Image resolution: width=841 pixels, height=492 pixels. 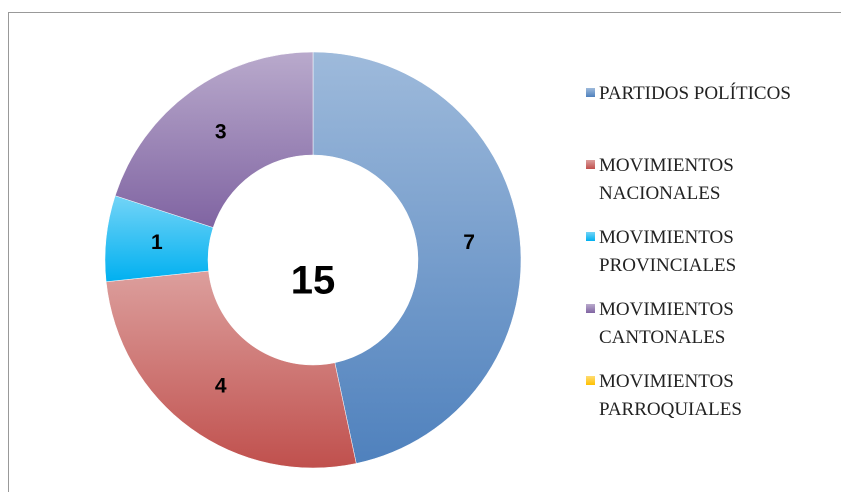 I want to click on legend-item: MOVIMIENTOS NACIONALES, so click(x=706, y=188).